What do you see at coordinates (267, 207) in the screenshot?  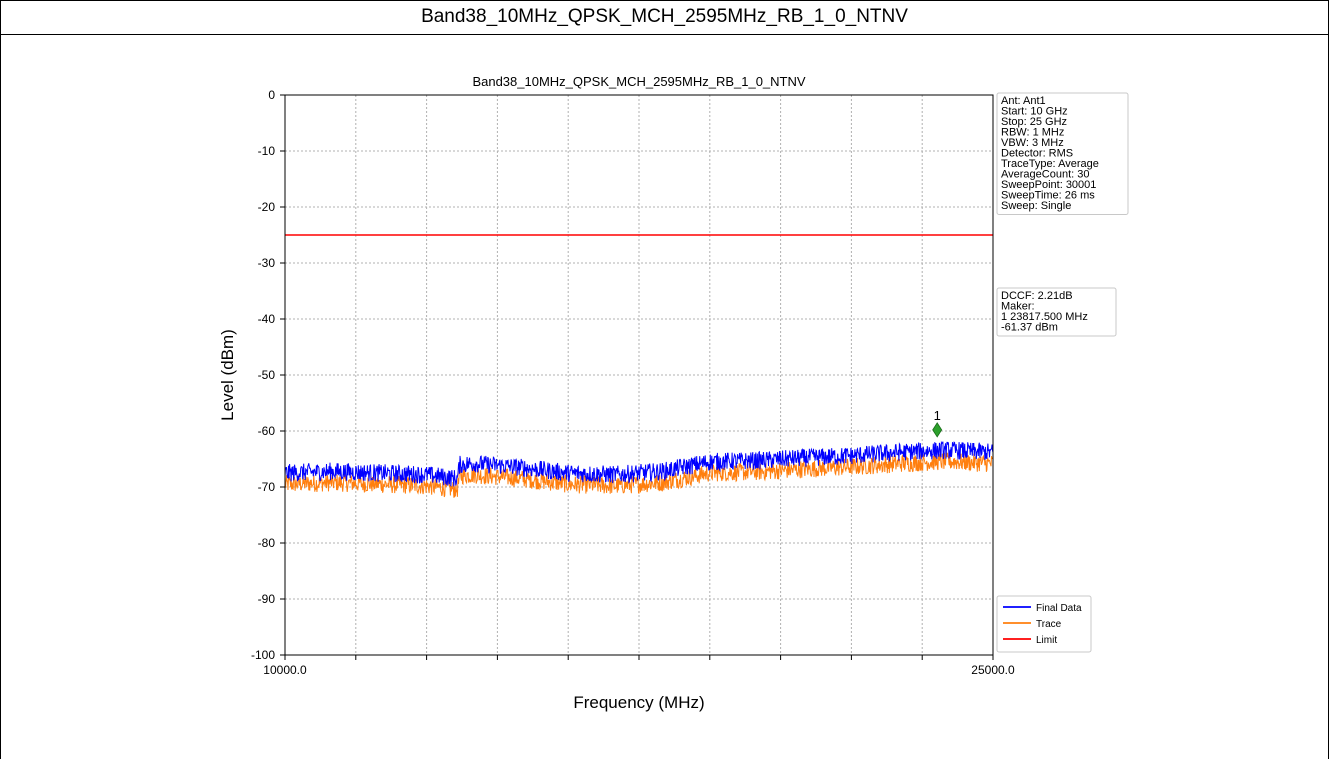 I see `y-tick-label: -20` at bounding box center [267, 207].